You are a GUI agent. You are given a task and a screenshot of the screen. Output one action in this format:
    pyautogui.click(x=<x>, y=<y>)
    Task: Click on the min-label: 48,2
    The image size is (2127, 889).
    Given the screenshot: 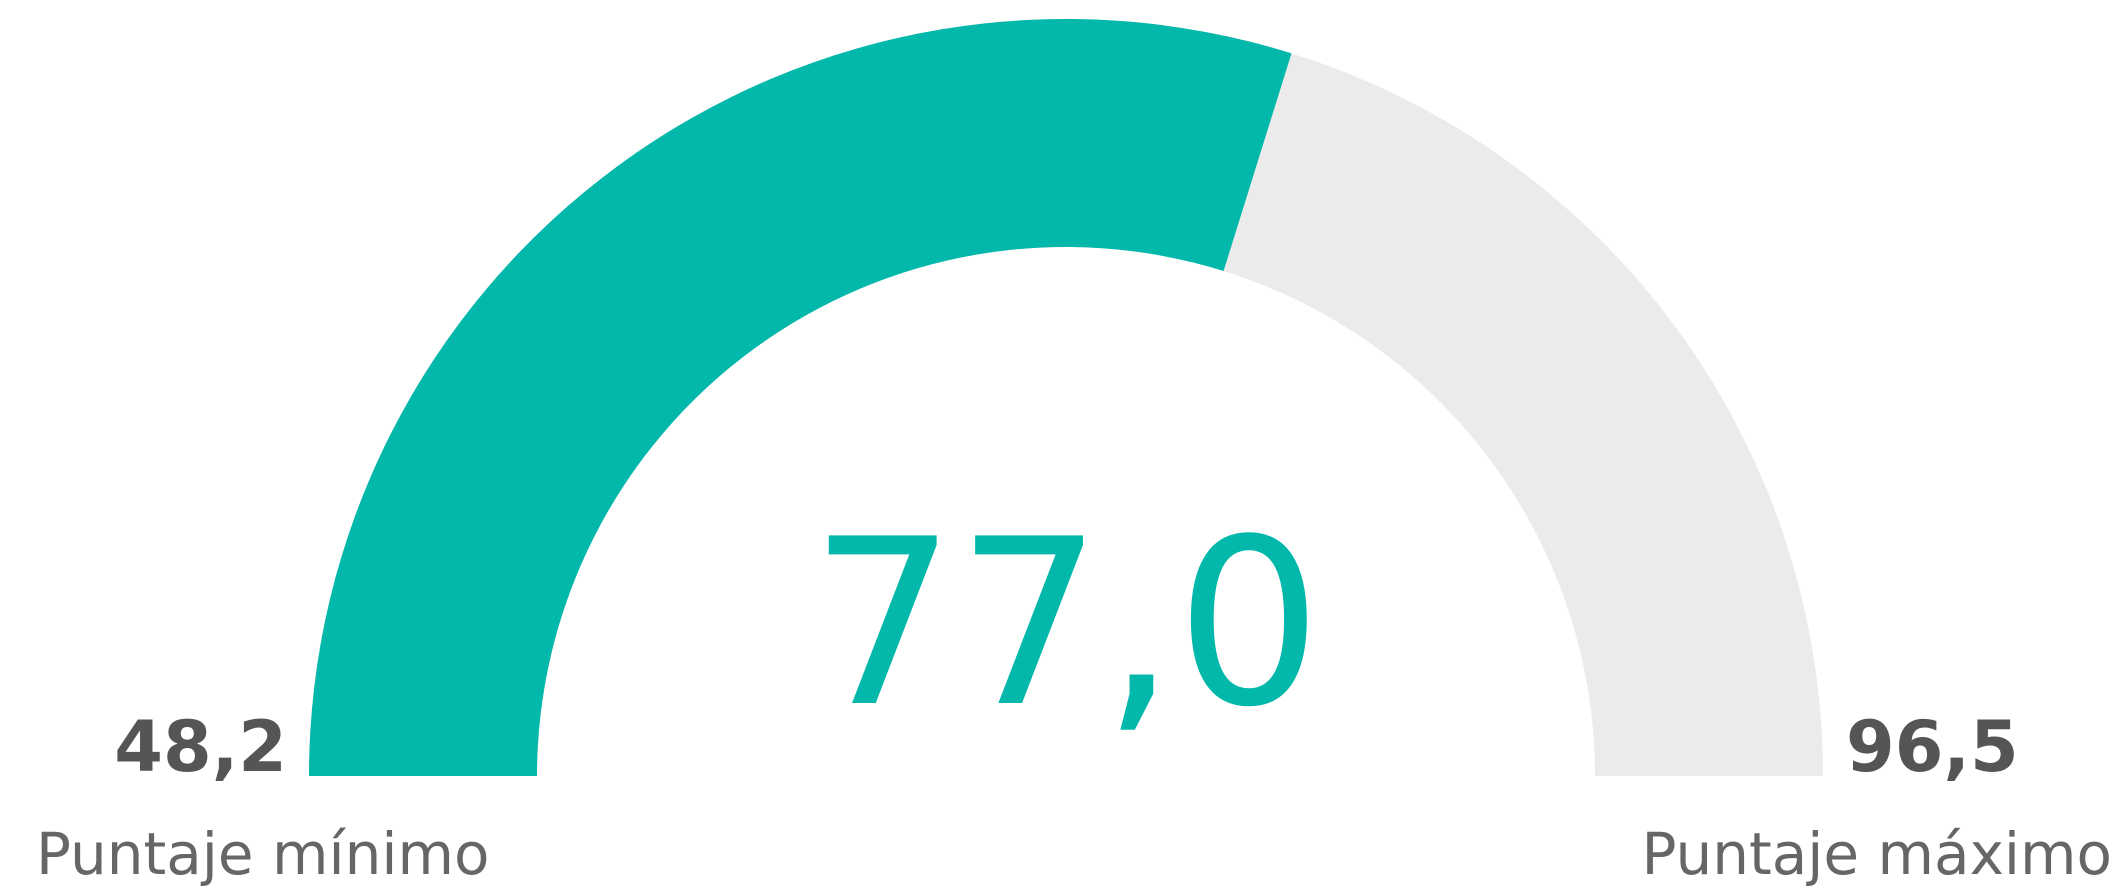 What is the action you would take?
    pyautogui.click(x=200, y=747)
    